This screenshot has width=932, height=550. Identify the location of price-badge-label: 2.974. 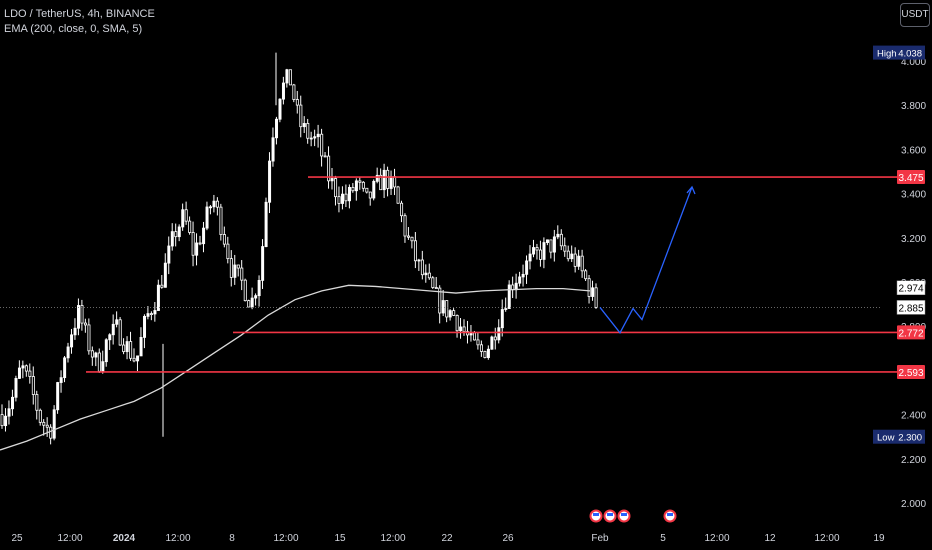
(910, 289).